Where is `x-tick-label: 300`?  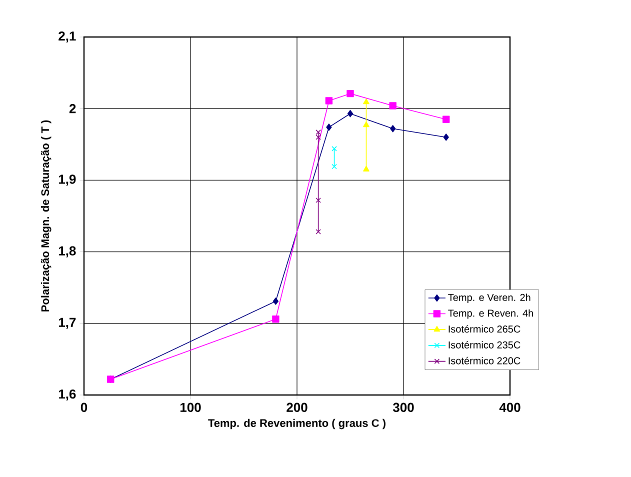 x-tick-label: 300 is located at coordinates (403, 407).